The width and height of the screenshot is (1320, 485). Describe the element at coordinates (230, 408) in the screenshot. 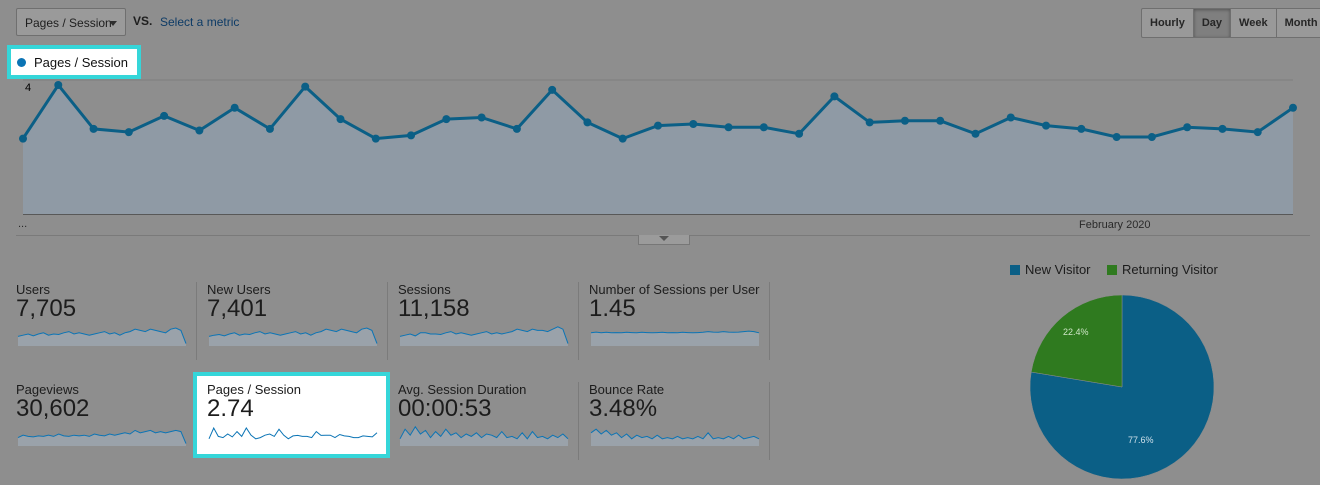

I see `metric-value: 2.74` at that location.